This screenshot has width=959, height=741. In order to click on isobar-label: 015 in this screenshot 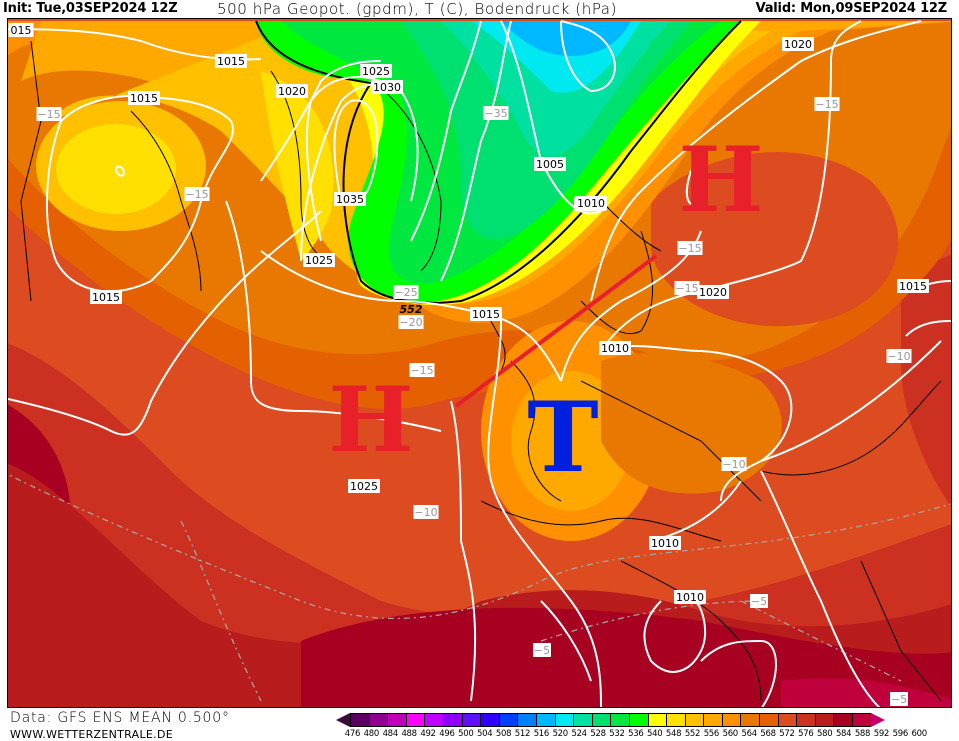, I will do `click(21, 30)`.